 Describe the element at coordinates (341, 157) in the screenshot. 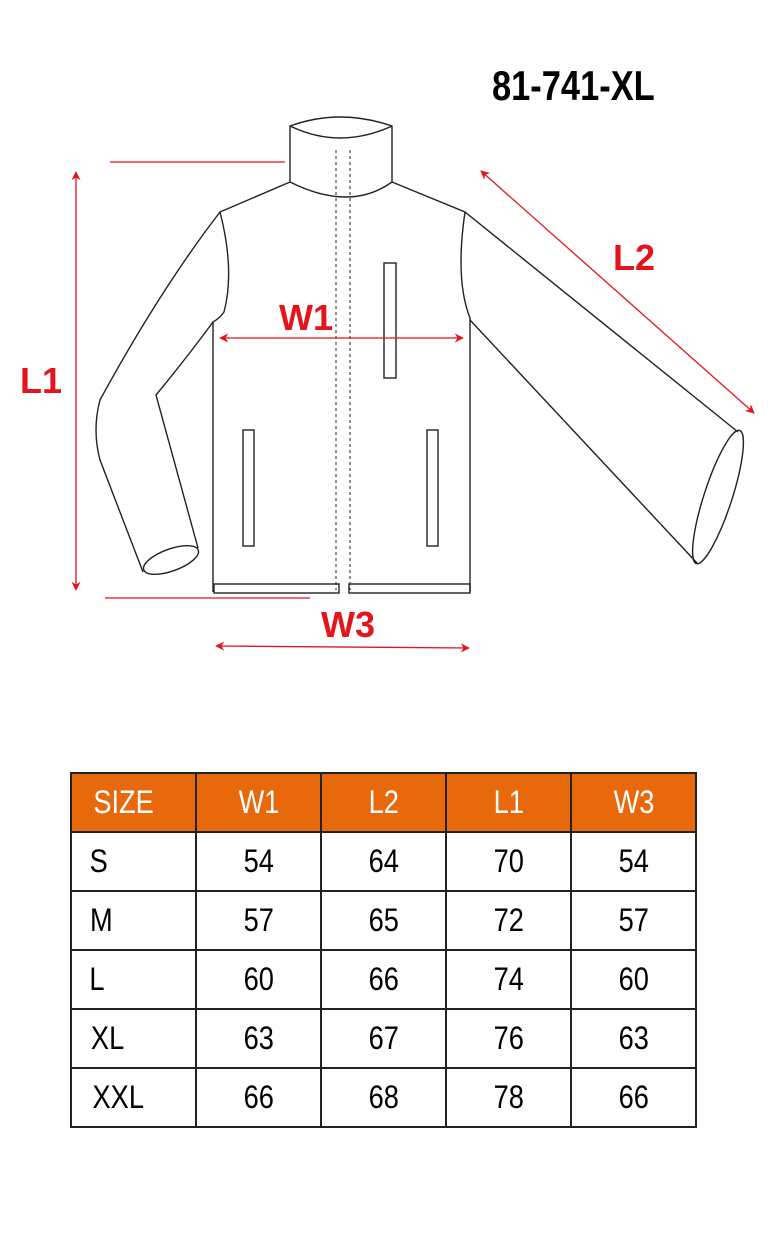

I see `collar` at that location.